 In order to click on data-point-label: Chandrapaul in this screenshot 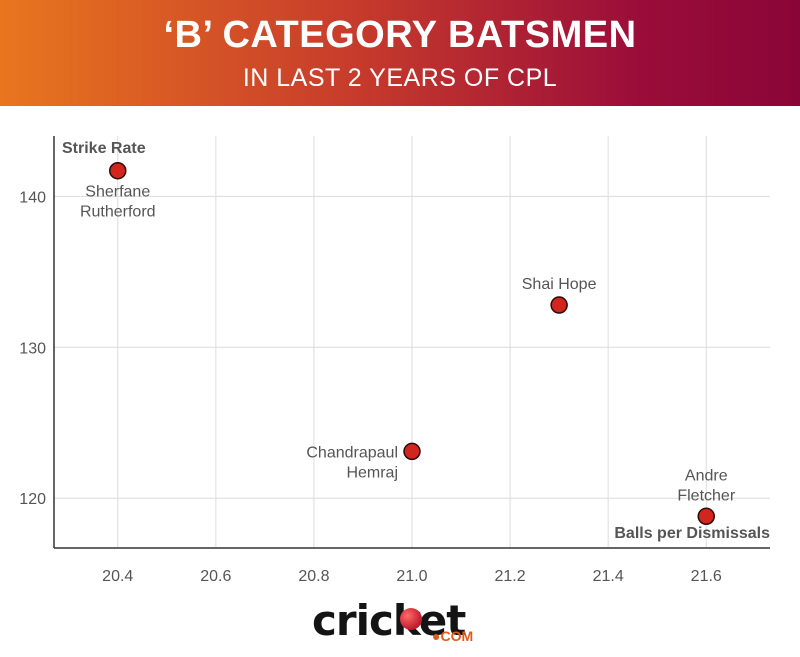, I will do `click(352, 452)`.